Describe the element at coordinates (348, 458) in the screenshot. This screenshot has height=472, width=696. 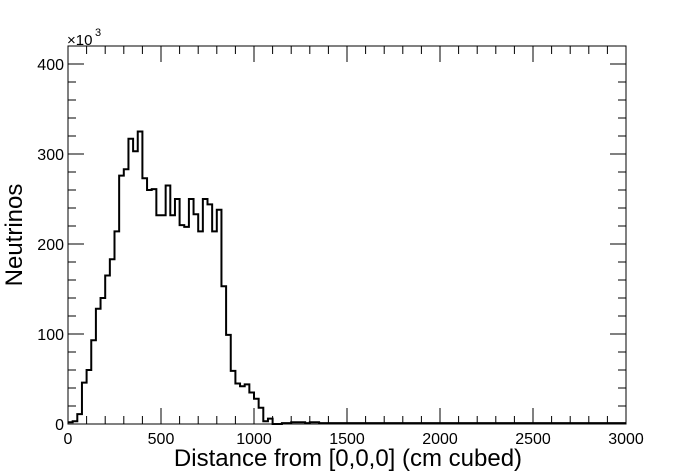
I see `x-axis-title: Distance from [0,0,0] (cm cubed)` at that location.